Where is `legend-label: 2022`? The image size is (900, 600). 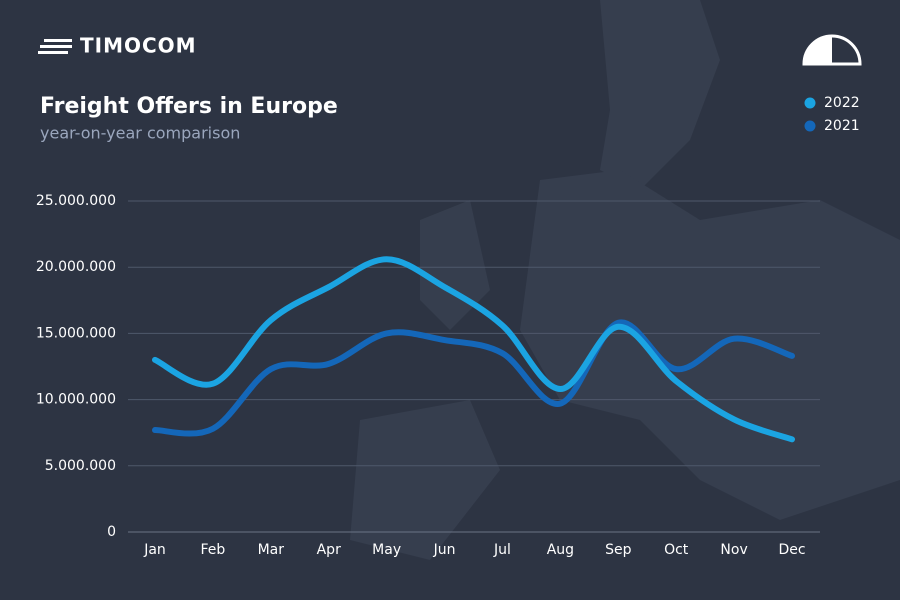 legend-label: 2022 is located at coordinates (842, 103).